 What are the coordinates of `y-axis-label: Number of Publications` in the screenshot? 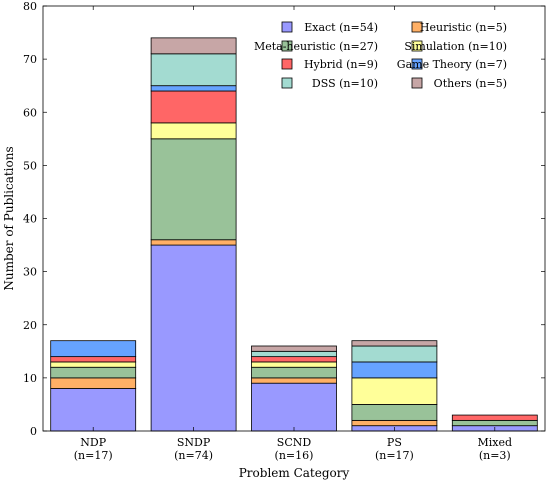 It's located at (9, 218).